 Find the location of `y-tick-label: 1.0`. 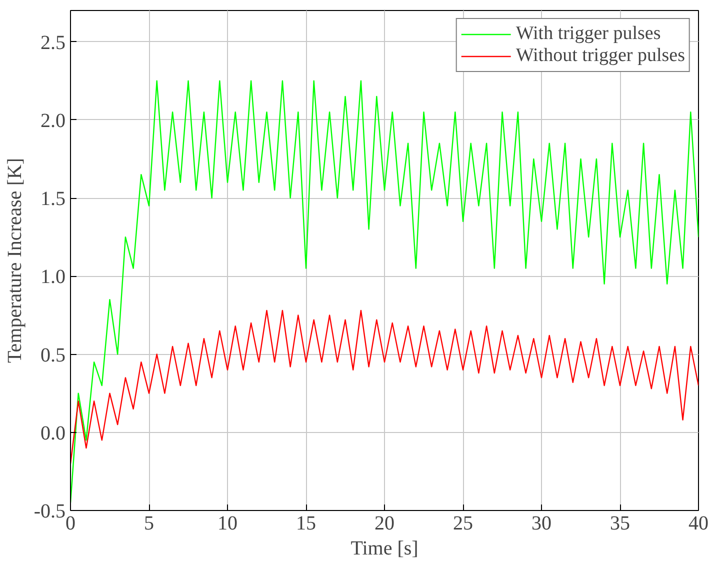

y-tick-label: 1.0 is located at coordinates (53, 277).